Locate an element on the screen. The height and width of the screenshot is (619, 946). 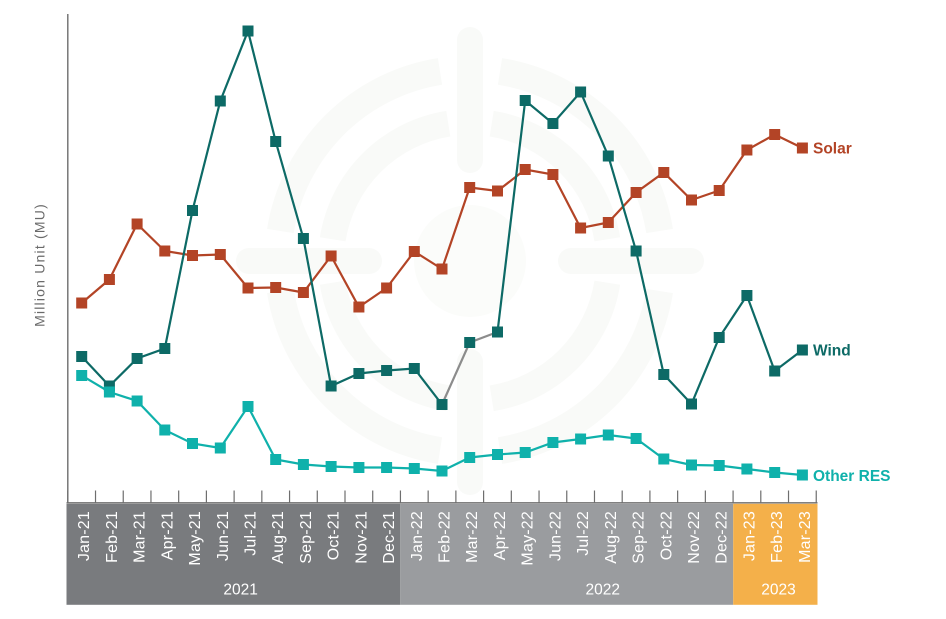
svg-text: Mar-22 is located at coordinates (472, 537).